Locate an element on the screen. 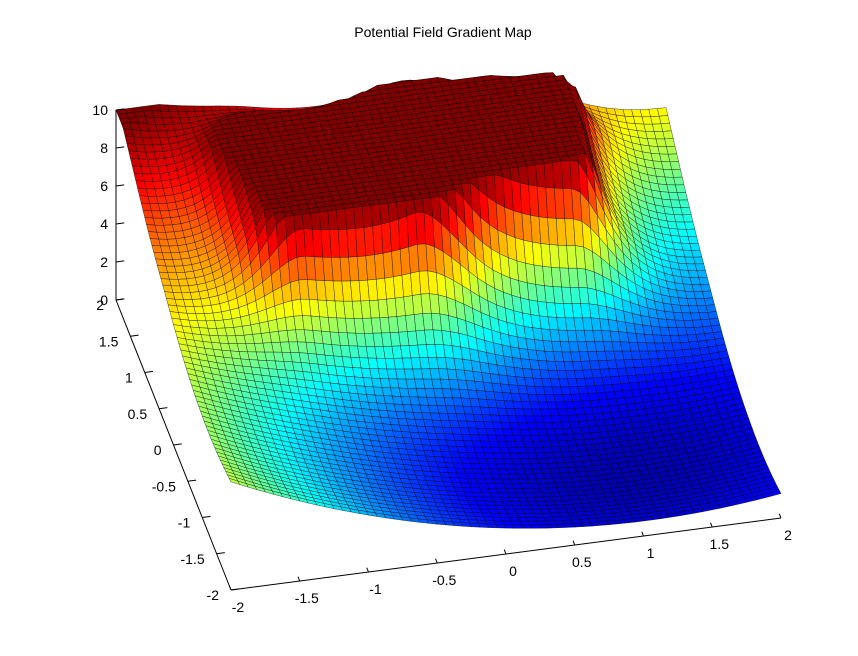  x-tick-label: -0.5 is located at coordinates (444, 580).